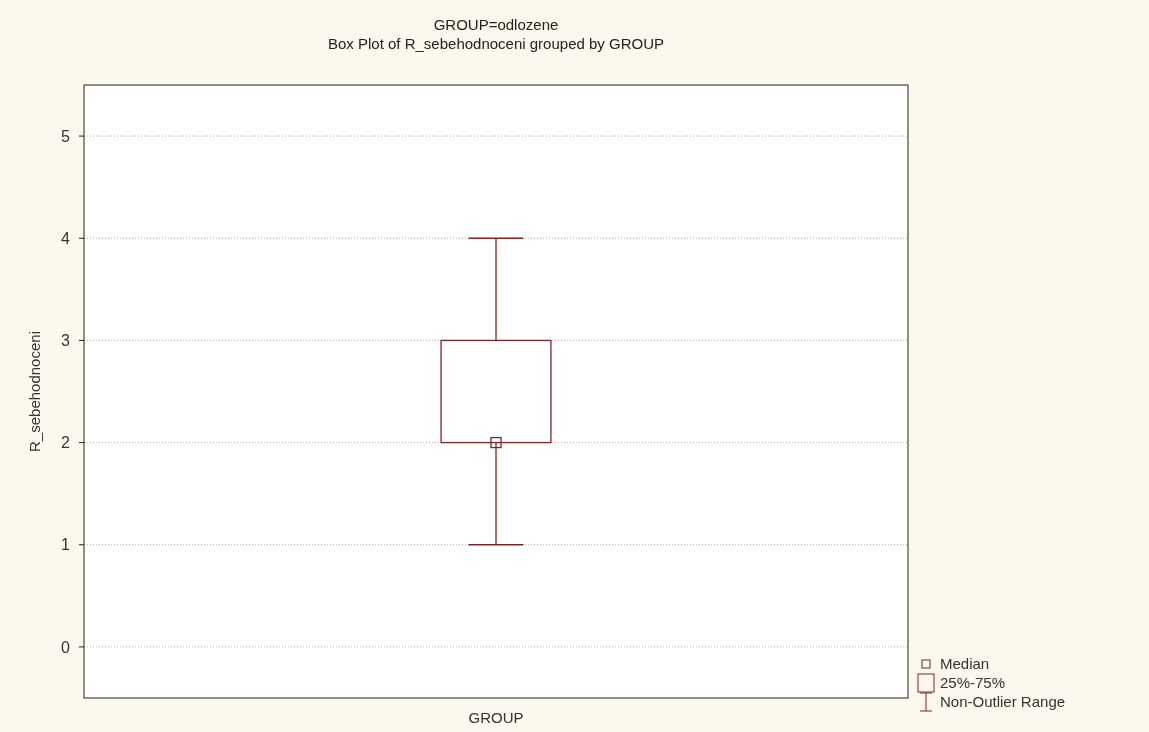  Describe the element at coordinates (66, 238) in the screenshot. I see `y-tick-label: 4` at that location.